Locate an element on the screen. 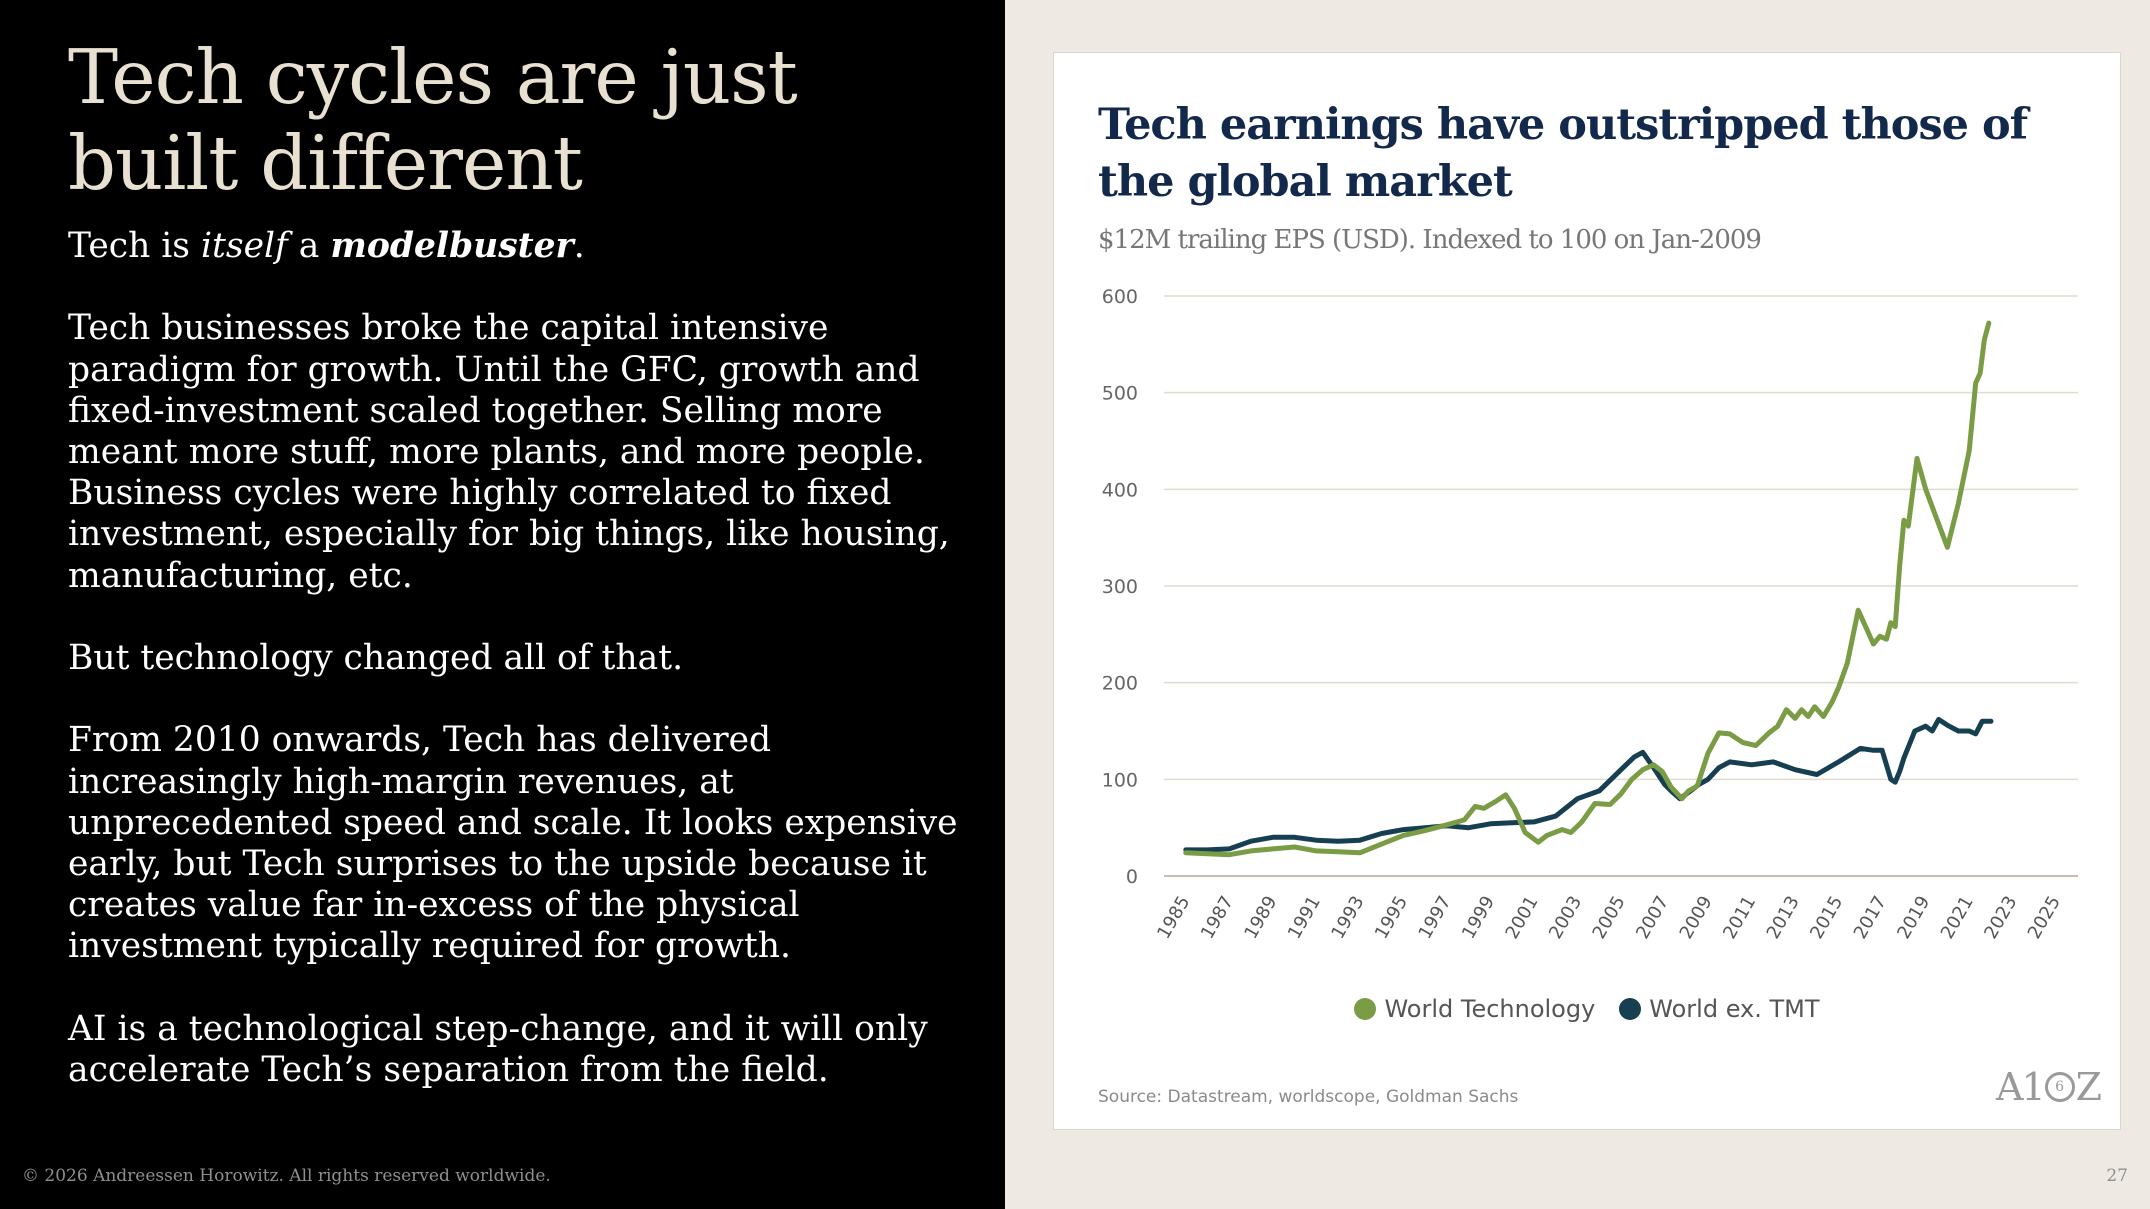 The image size is (2150, 1209). x-tick-label: 1997 is located at coordinates (1434, 918).